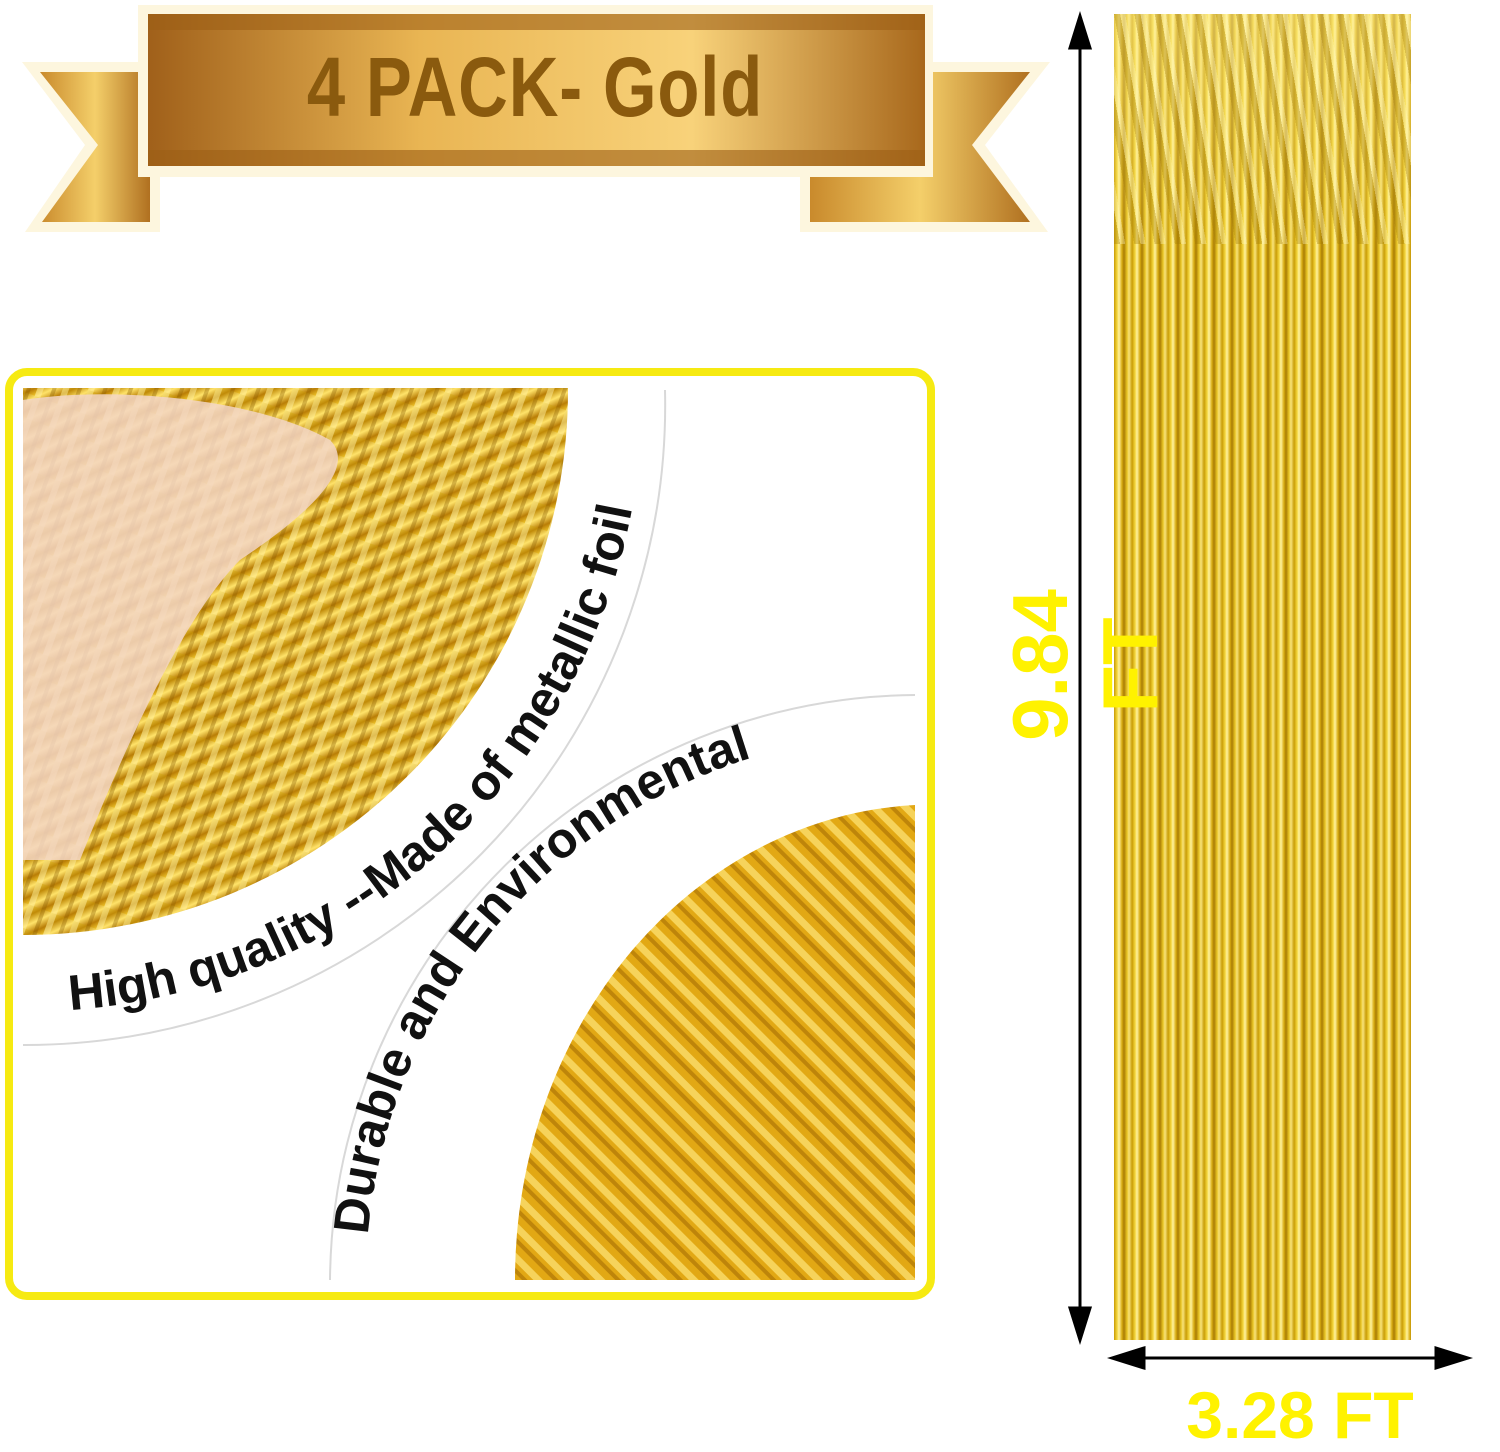 Image resolution: width=1500 pixels, height=1452 pixels. Describe the element at coordinates (1085, 665) in the screenshot. I see `height-dimension-label: 9.84 FT` at that location.